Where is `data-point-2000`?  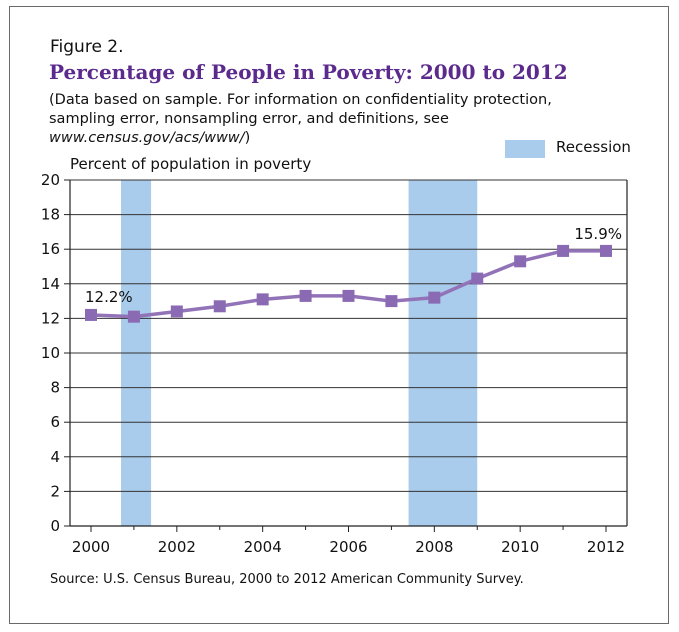 data-point-2000 is located at coordinates (91, 314).